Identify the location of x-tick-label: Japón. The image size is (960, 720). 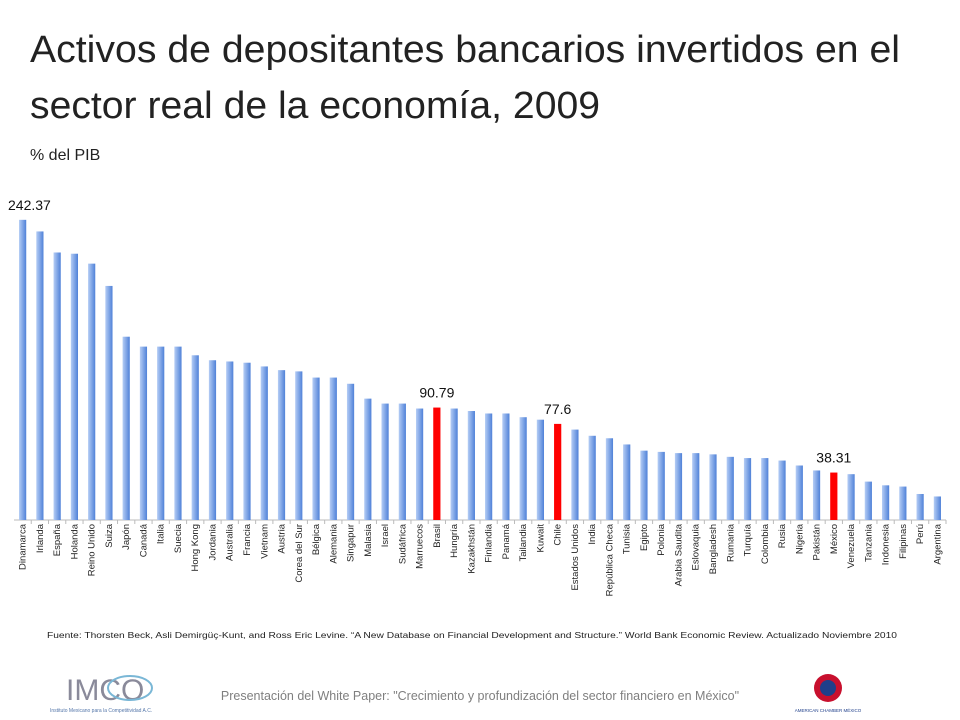
(126, 537).